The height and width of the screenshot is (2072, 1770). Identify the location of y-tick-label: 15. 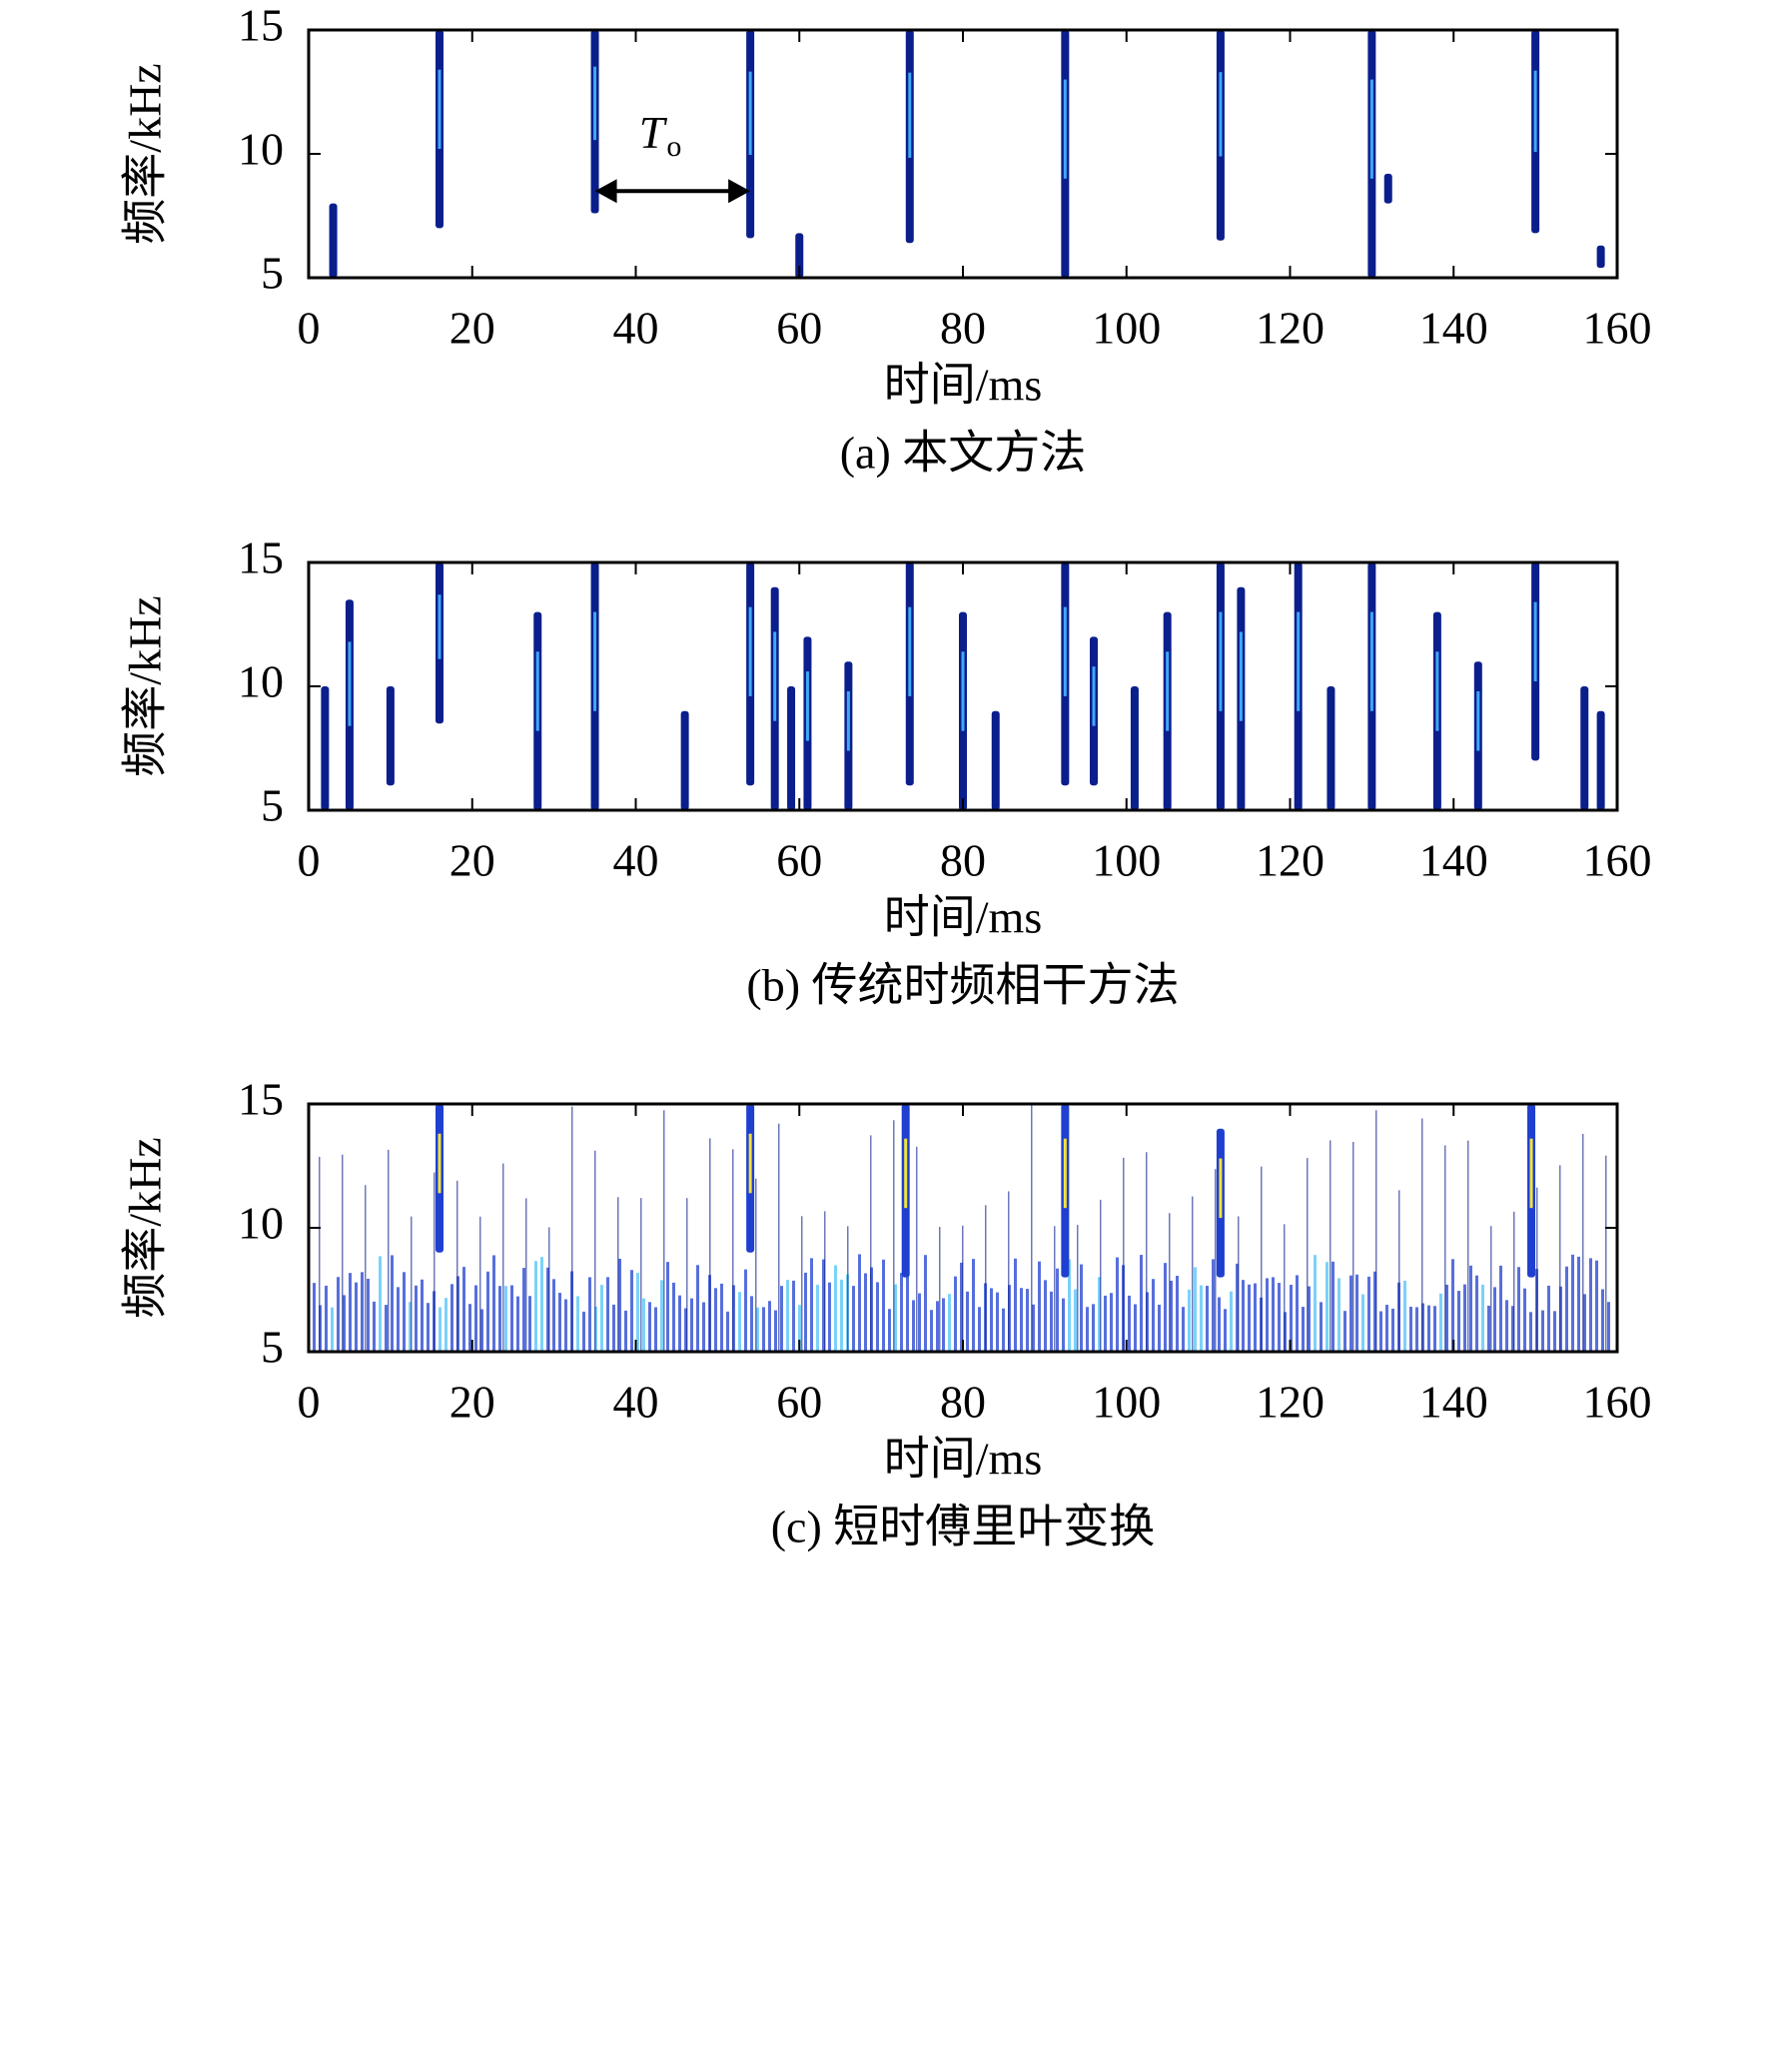
(261, 25).